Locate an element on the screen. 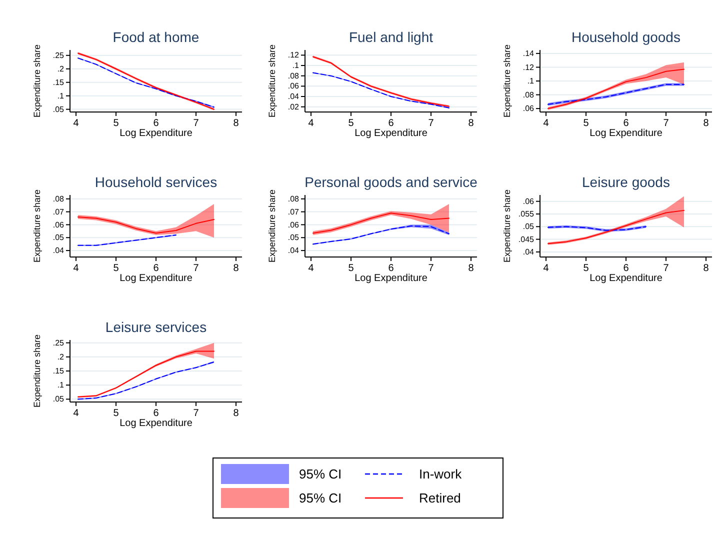 The image size is (725, 533). legend-label: Retired is located at coordinates (440, 498).